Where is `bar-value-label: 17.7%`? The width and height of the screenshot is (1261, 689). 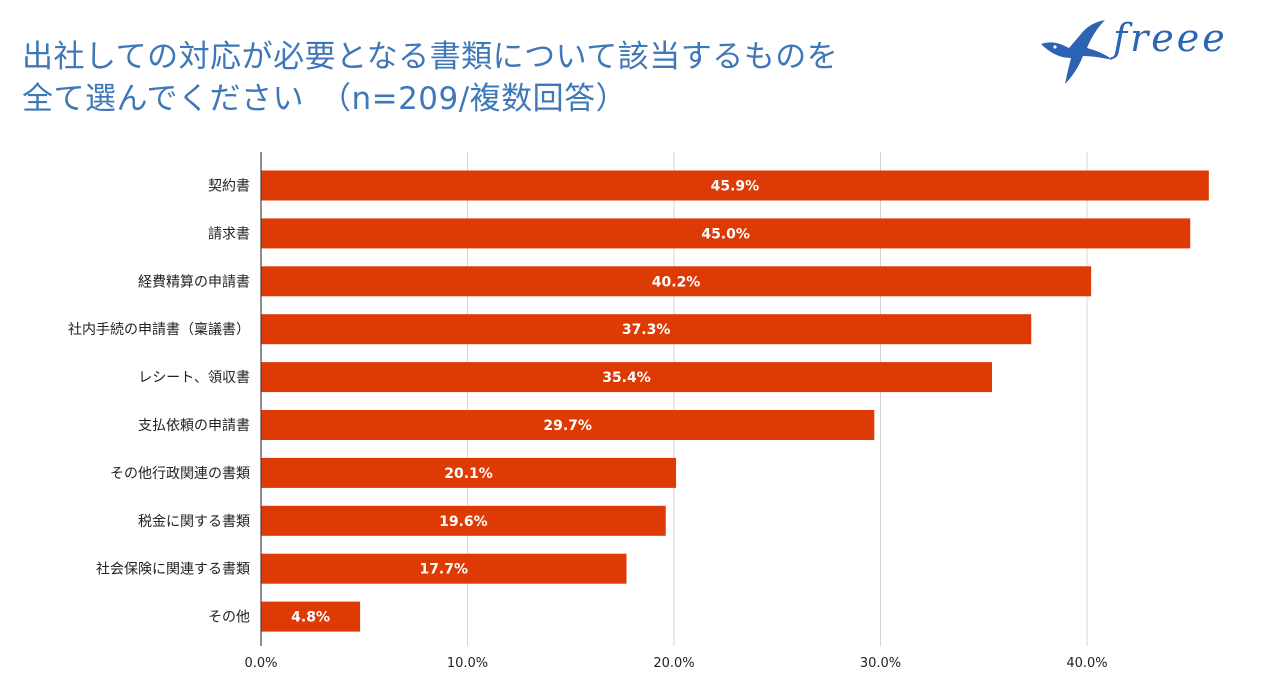
bar-value-label: 17.7% is located at coordinates (443, 570).